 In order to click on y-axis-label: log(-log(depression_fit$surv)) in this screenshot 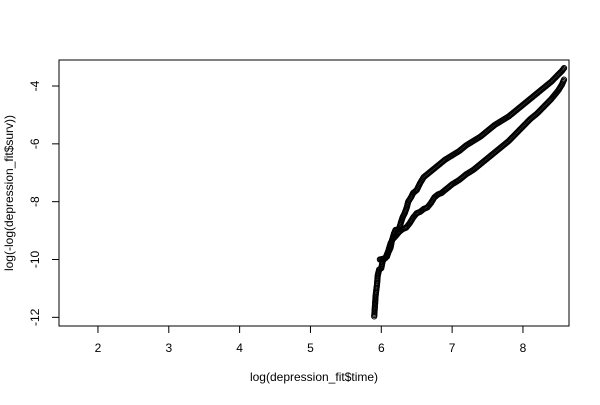, I will do `click(9, 193)`.